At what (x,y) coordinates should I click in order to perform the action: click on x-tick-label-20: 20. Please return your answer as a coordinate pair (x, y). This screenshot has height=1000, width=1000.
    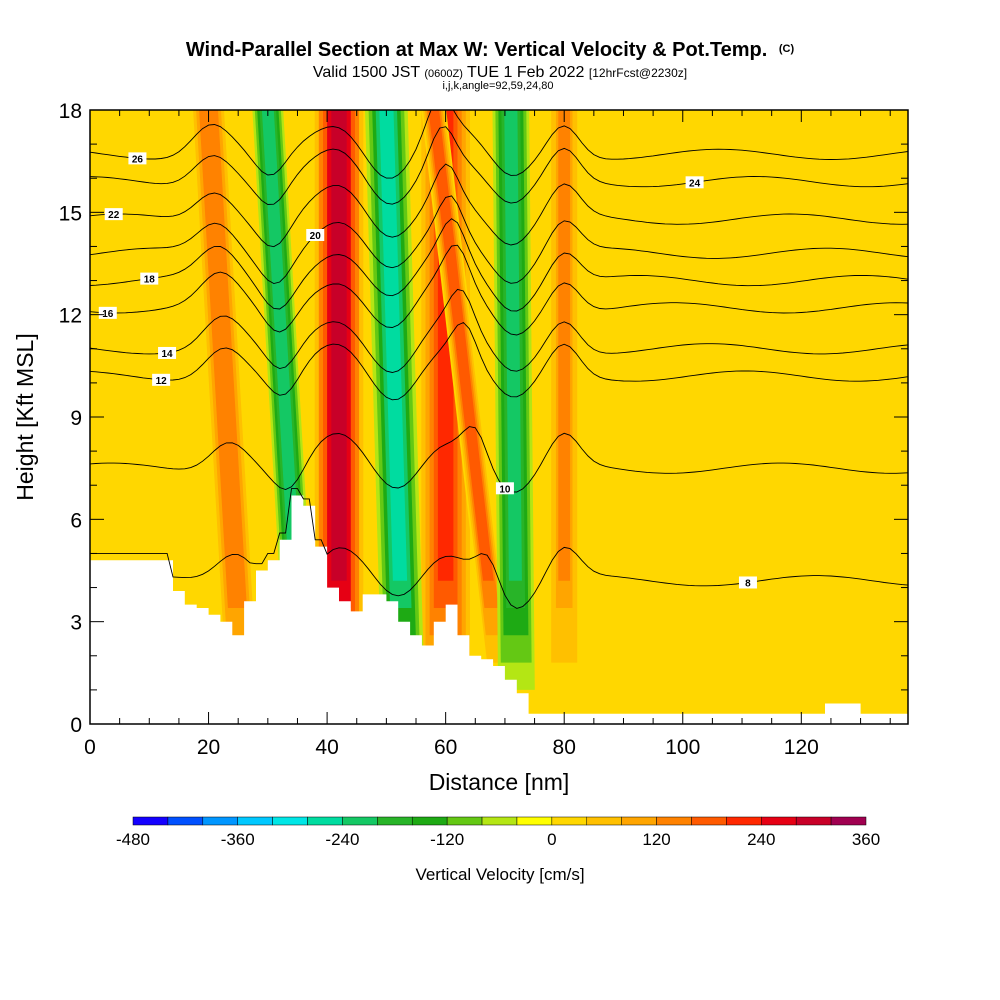
    Looking at the image, I should click on (208, 747).